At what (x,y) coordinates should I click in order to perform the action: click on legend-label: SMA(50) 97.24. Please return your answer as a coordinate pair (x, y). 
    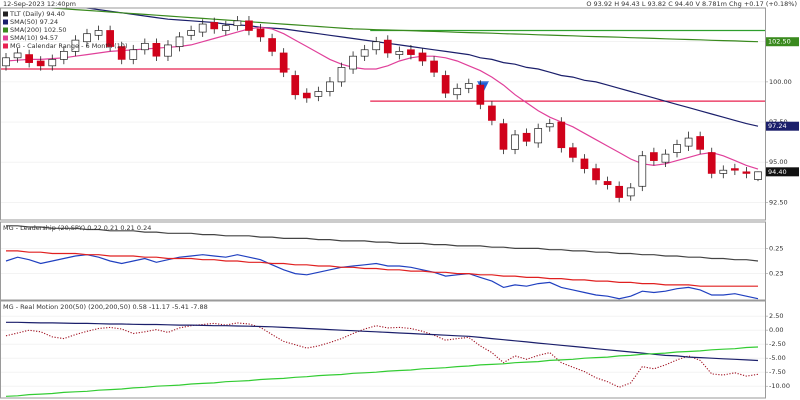
    Looking at the image, I should click on (34, 22).